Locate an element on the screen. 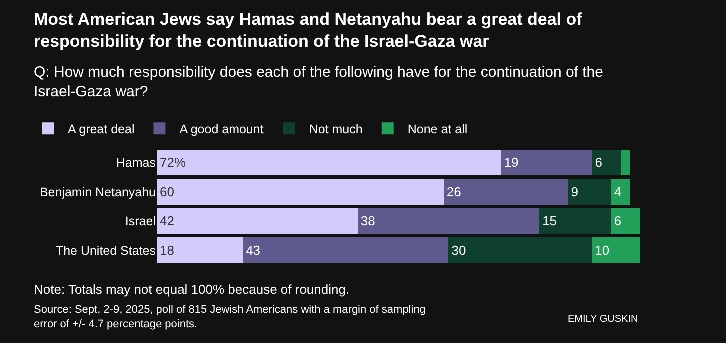 This screenshot has width=726, height=343. legend-label: Not much is located at coordinates (336, 129).